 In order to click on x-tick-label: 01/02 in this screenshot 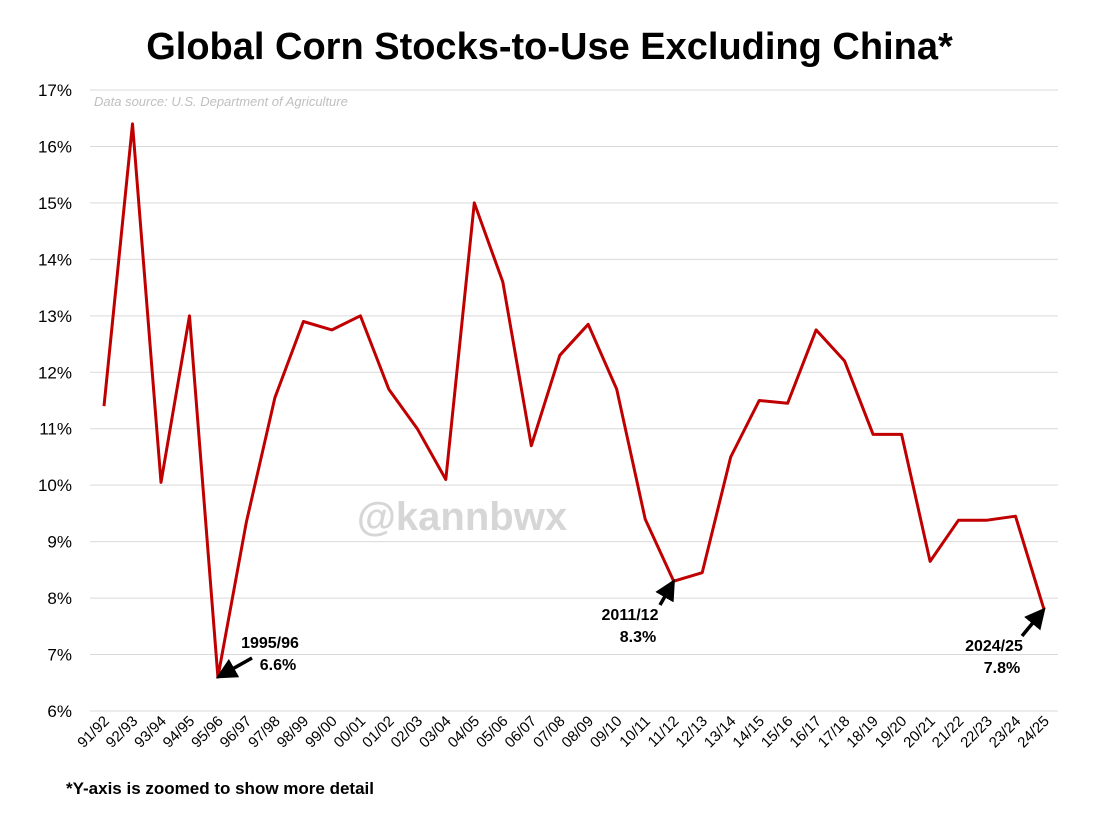, I will do `click(378, 732)`.